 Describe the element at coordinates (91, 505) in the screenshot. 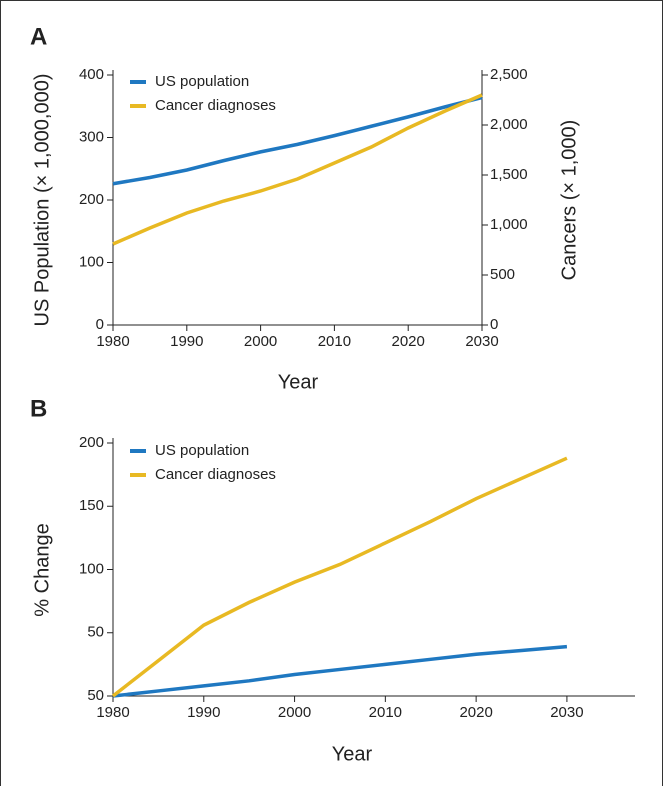

I see `y-tick-label: 150` at that location.